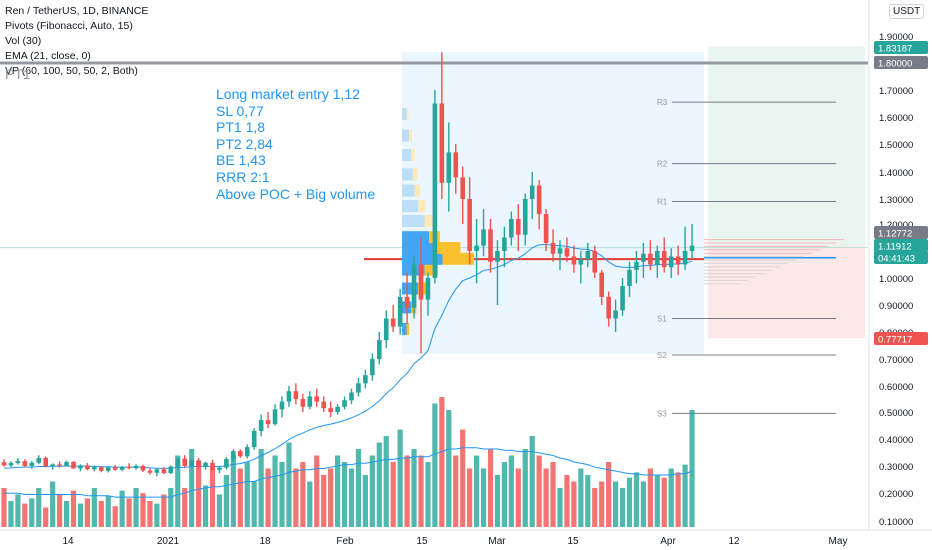 The image size is (932, 550). Describe the element at coordinates (77, 11) in the screenshot. I see `symbol-title: Ren / TetherUS, 1D, BINANCE` at that location.